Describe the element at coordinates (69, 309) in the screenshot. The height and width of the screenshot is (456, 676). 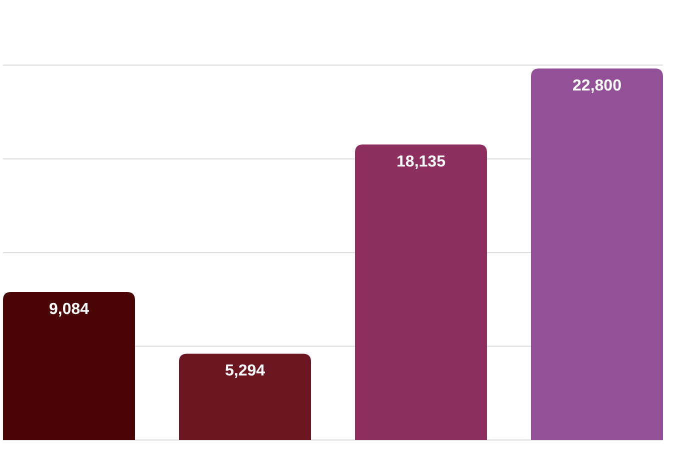
I see `data-label: 9,084` at that location.